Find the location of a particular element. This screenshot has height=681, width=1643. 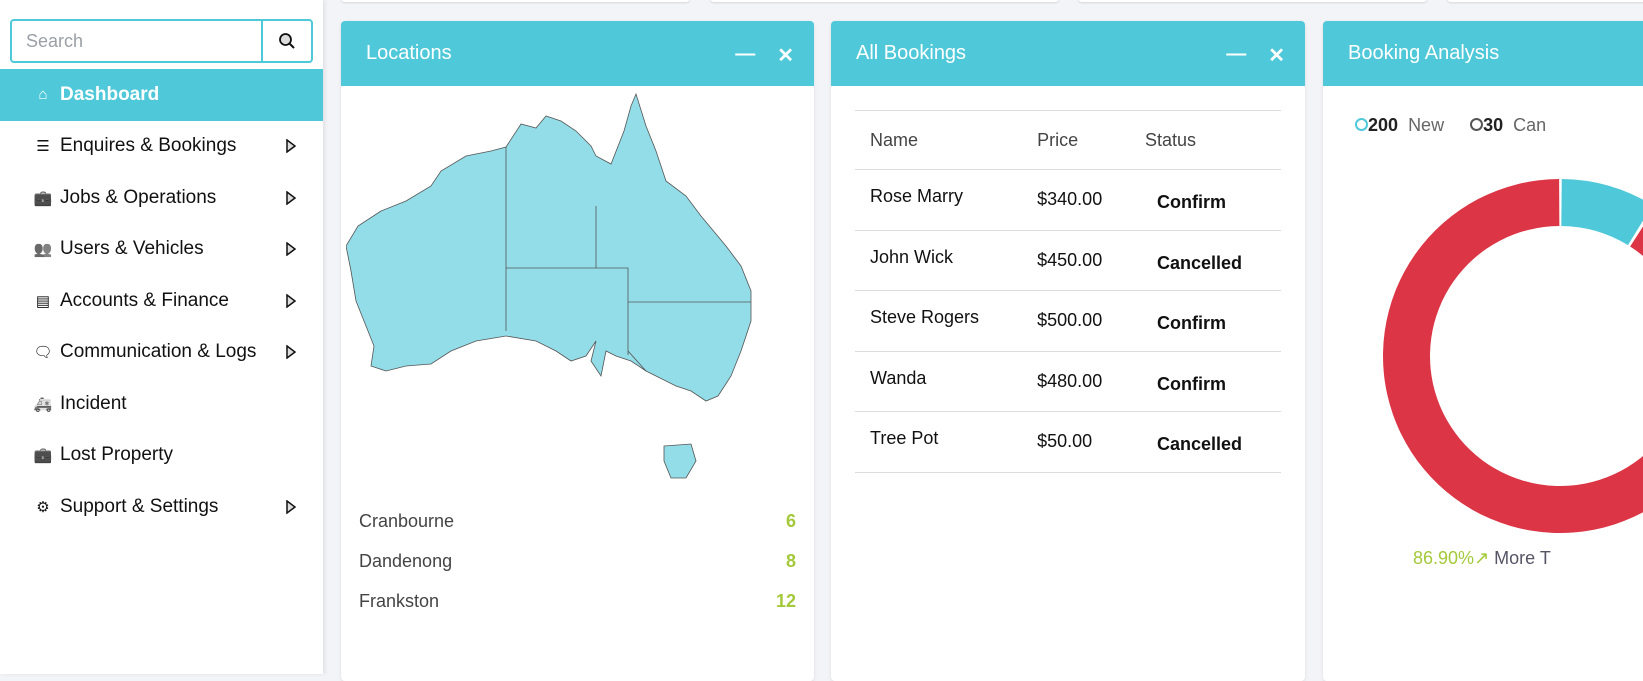

legend-label: Can is located at coordinates (1530, 125).